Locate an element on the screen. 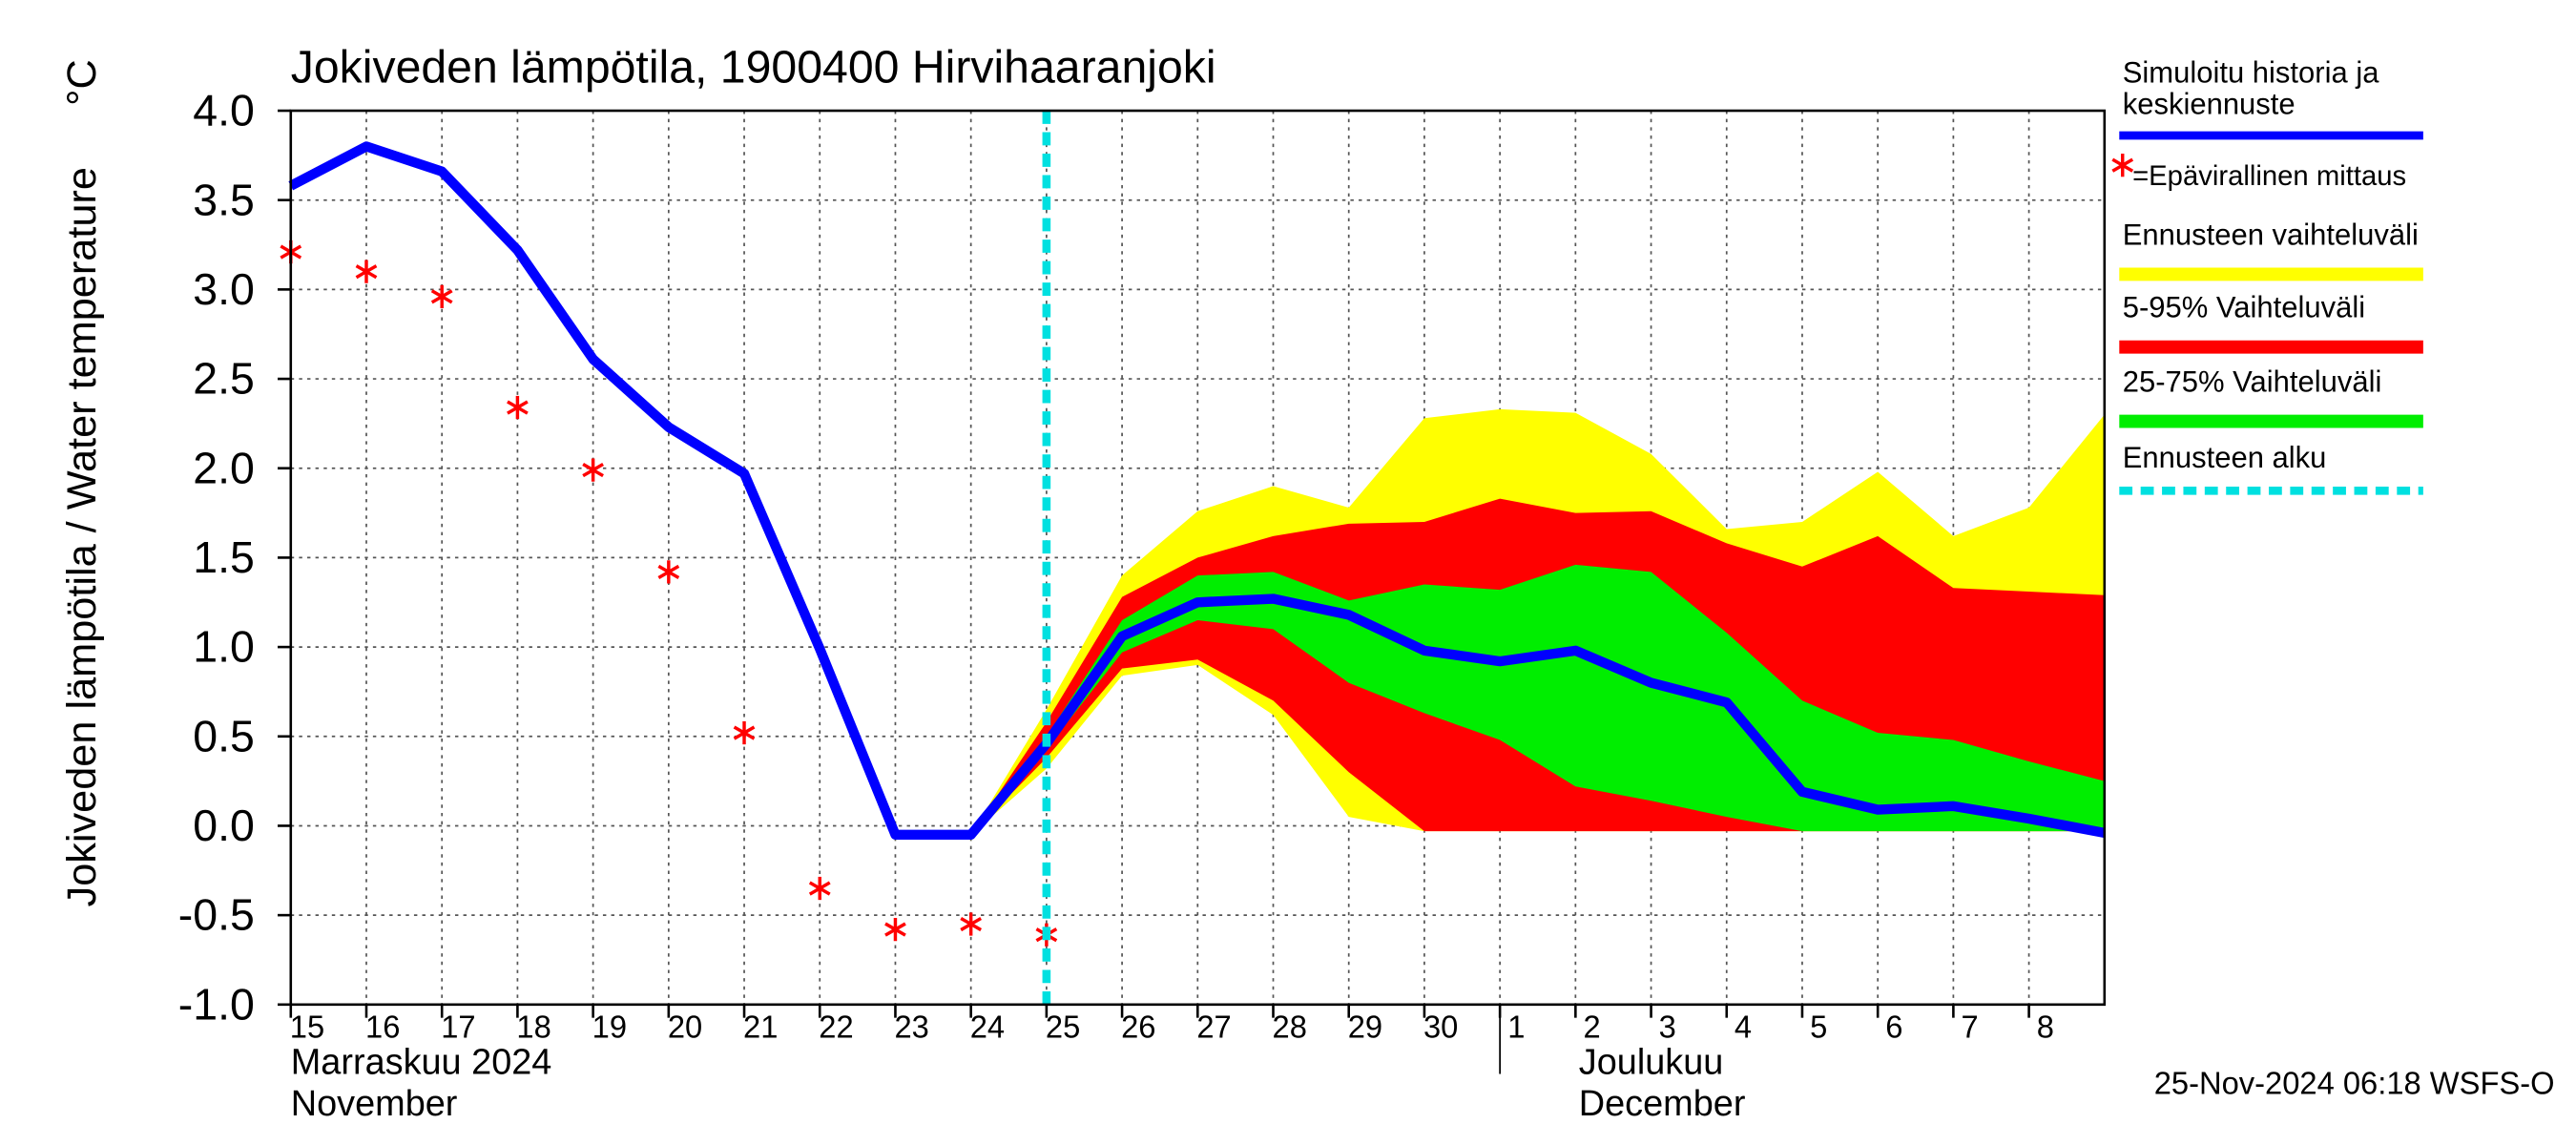 Image resolution: width=2576 pixels, height=1145 pixels. x-tick-label: 23 is located at coordinates (911, 1026).